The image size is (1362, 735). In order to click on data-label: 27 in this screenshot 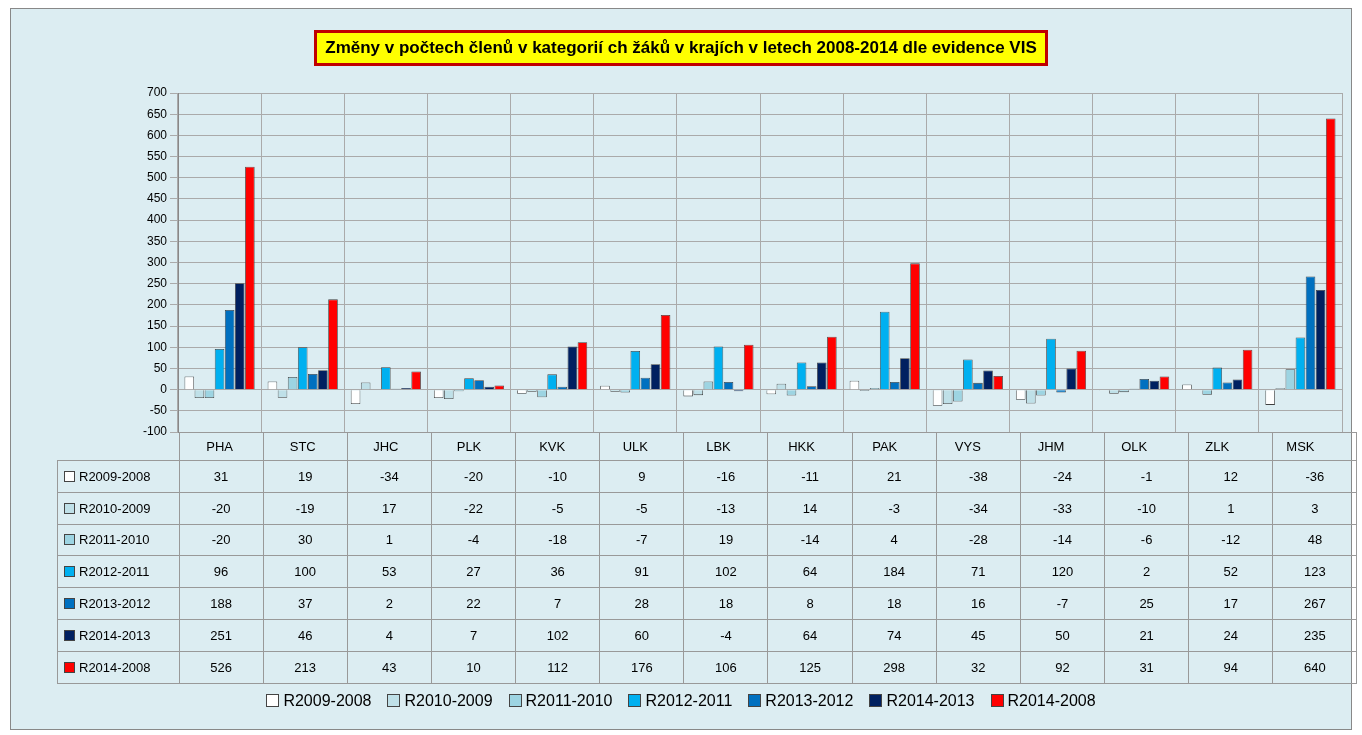, I will do `click(473, 571)`.